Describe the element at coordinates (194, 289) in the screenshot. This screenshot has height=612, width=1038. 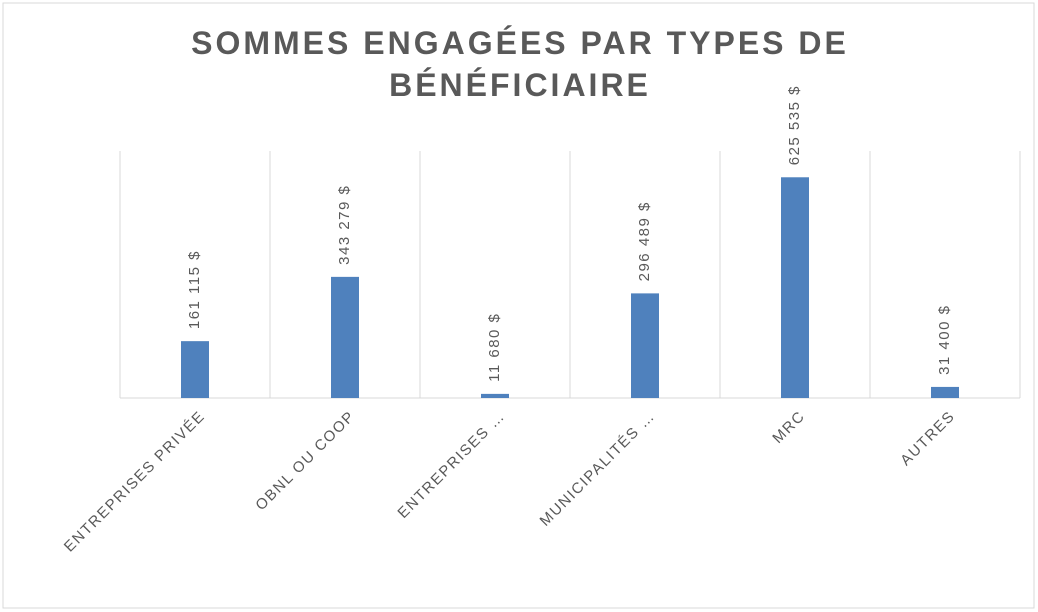
I see `data-label: 161 115 $` at that location.